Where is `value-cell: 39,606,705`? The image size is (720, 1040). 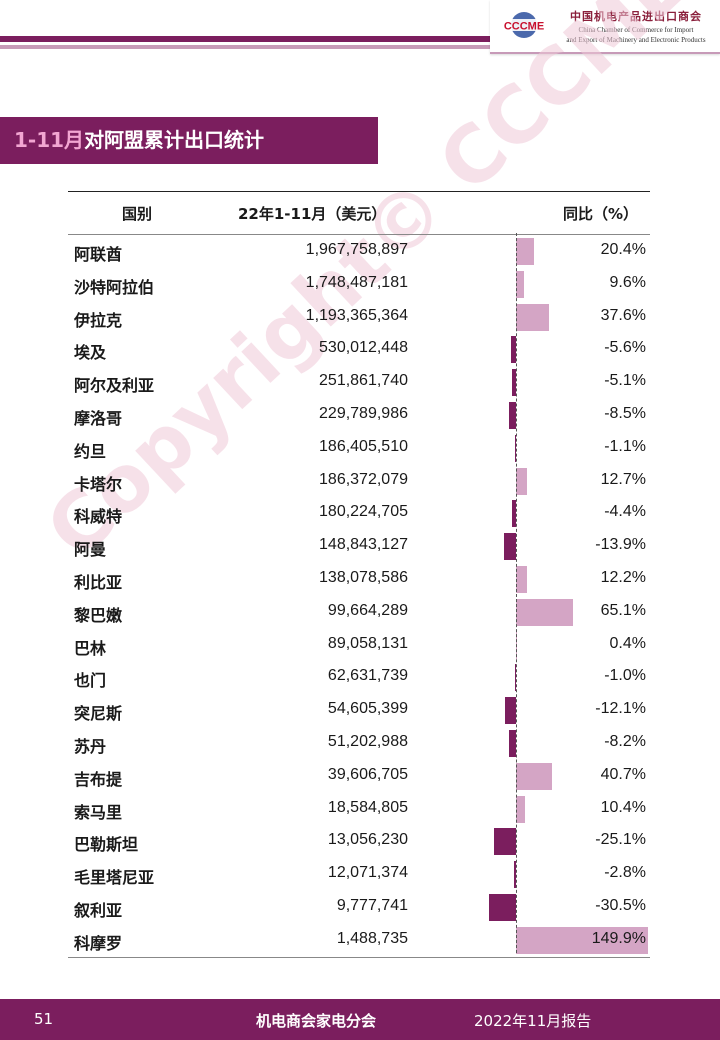
value-cell: 39,606,705 is located at coordinates (367, 774).